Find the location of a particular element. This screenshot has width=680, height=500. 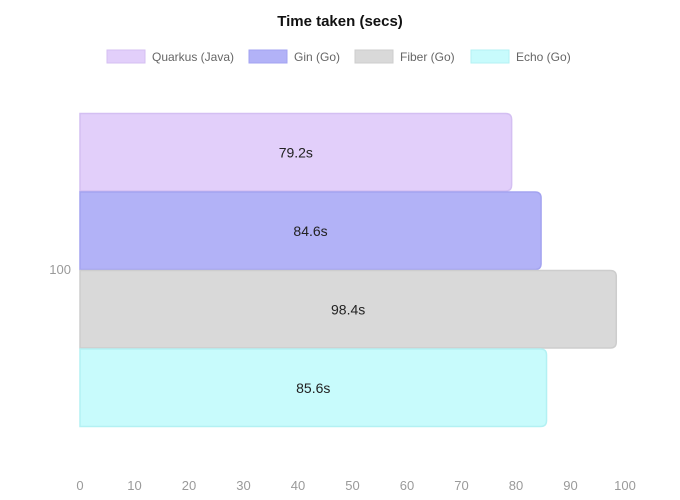

legend-item-gin-go: Gin (Go) is located at coordinates (294, 56).